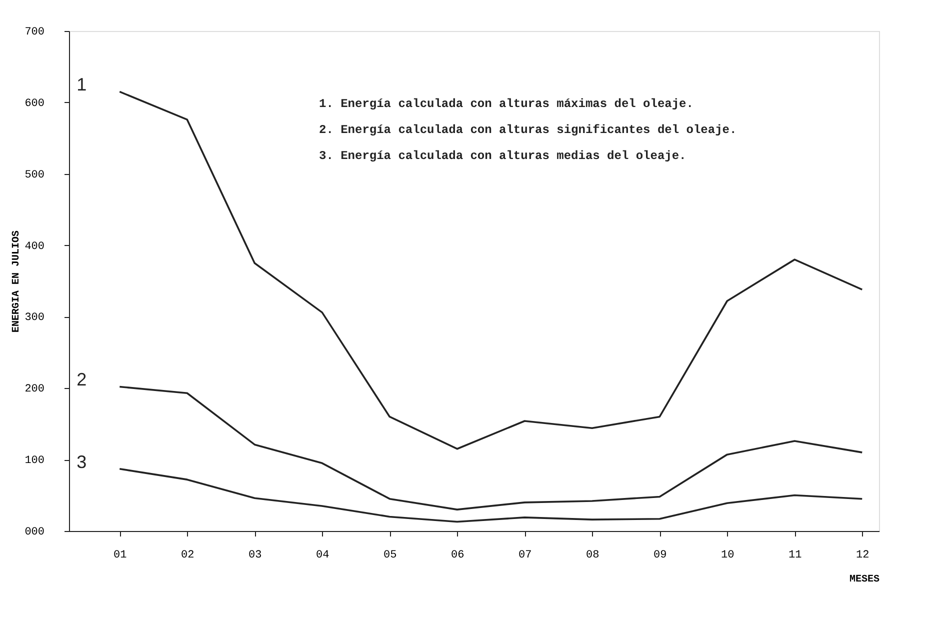 This screenshot has height=617, width=945. I want to click on y-tick-label: 100, so click(34, 461).